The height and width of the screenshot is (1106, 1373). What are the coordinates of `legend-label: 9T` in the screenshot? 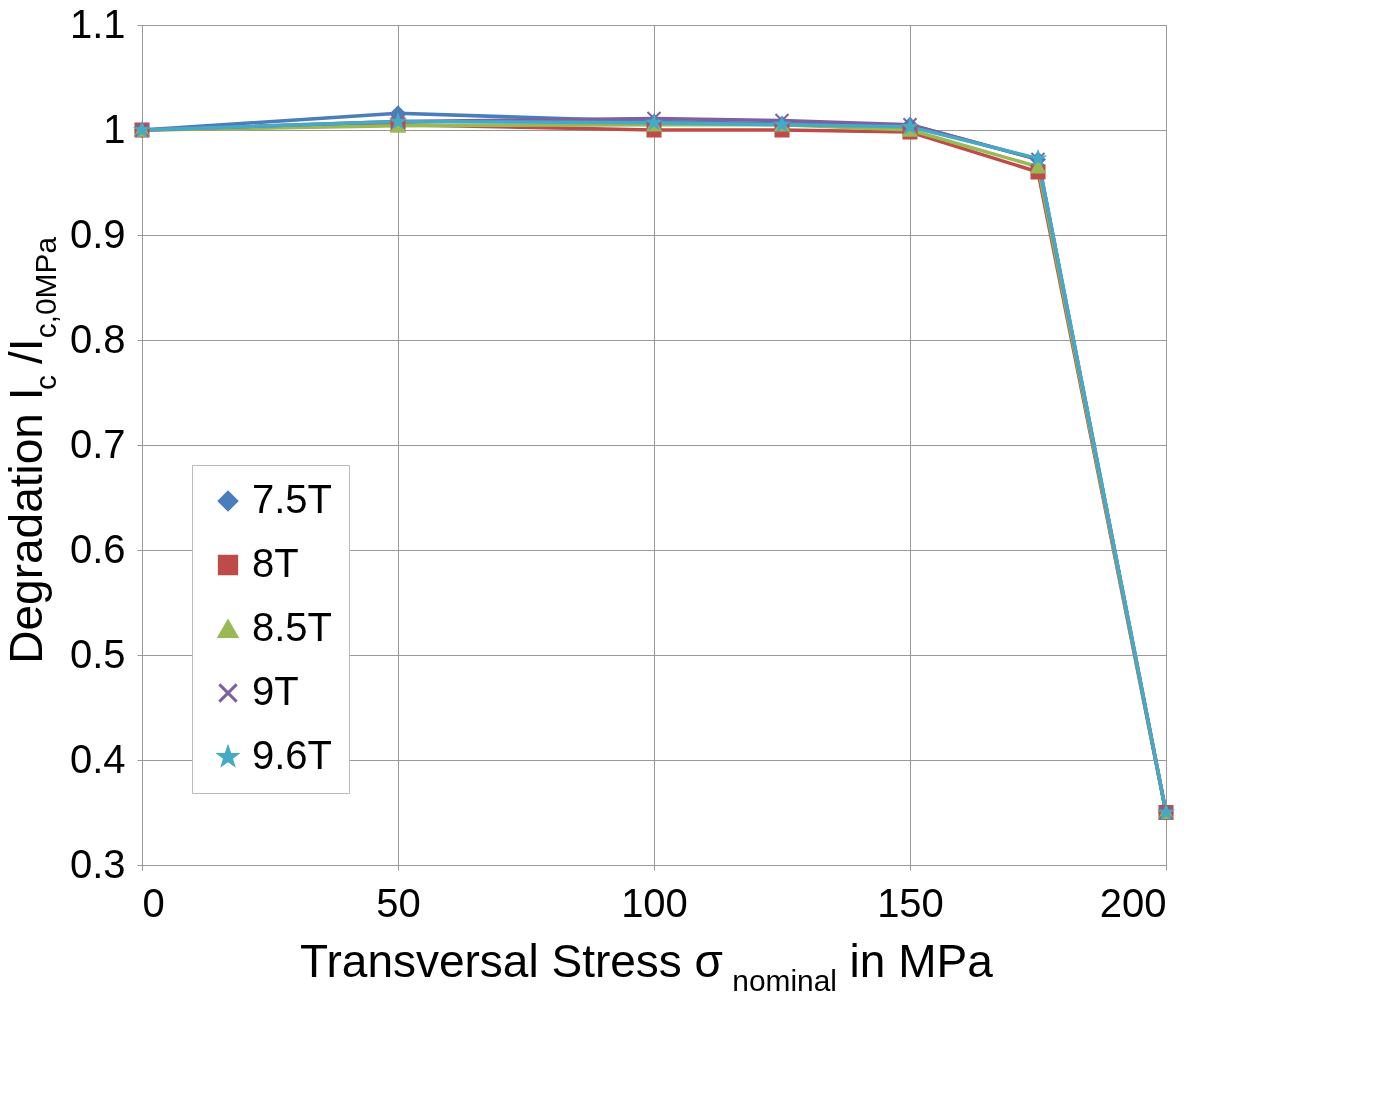 It's located at (275, 691).